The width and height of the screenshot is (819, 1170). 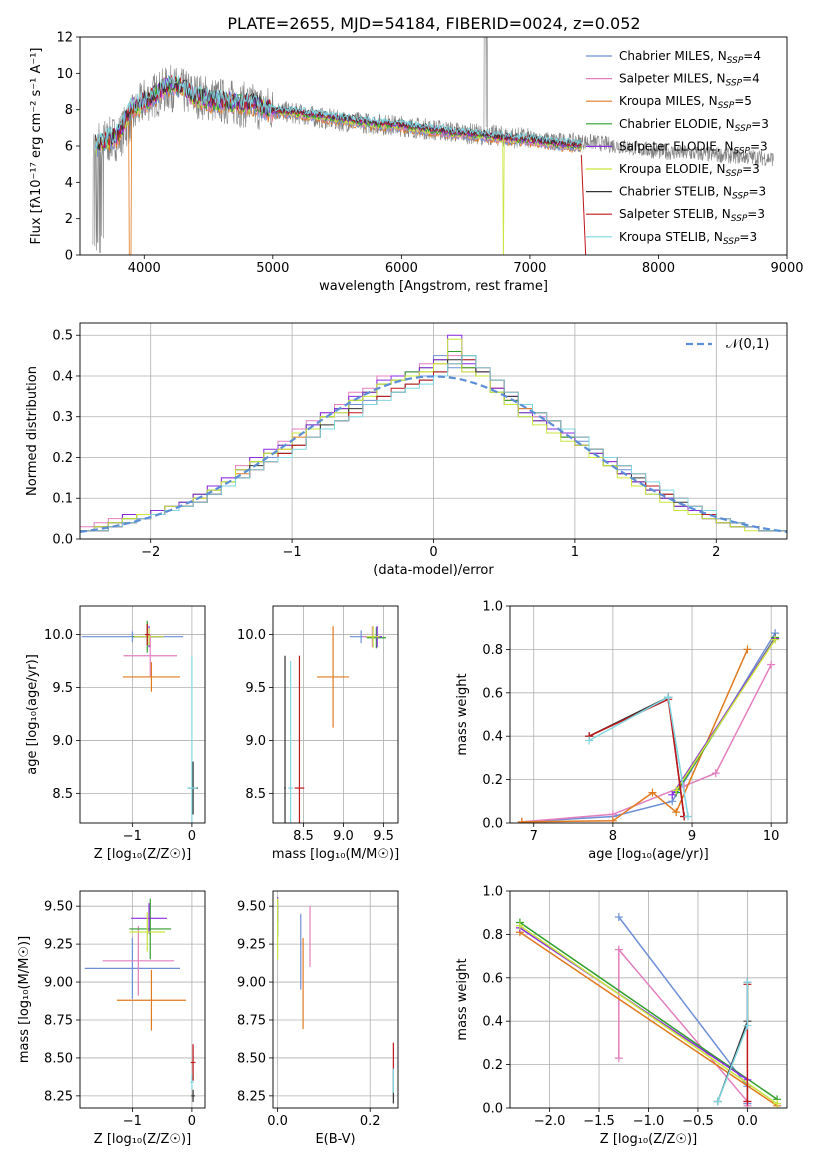 I want to click on x-axis-label: age [log₁₀(age/yr)], so click(x=648, y=854).